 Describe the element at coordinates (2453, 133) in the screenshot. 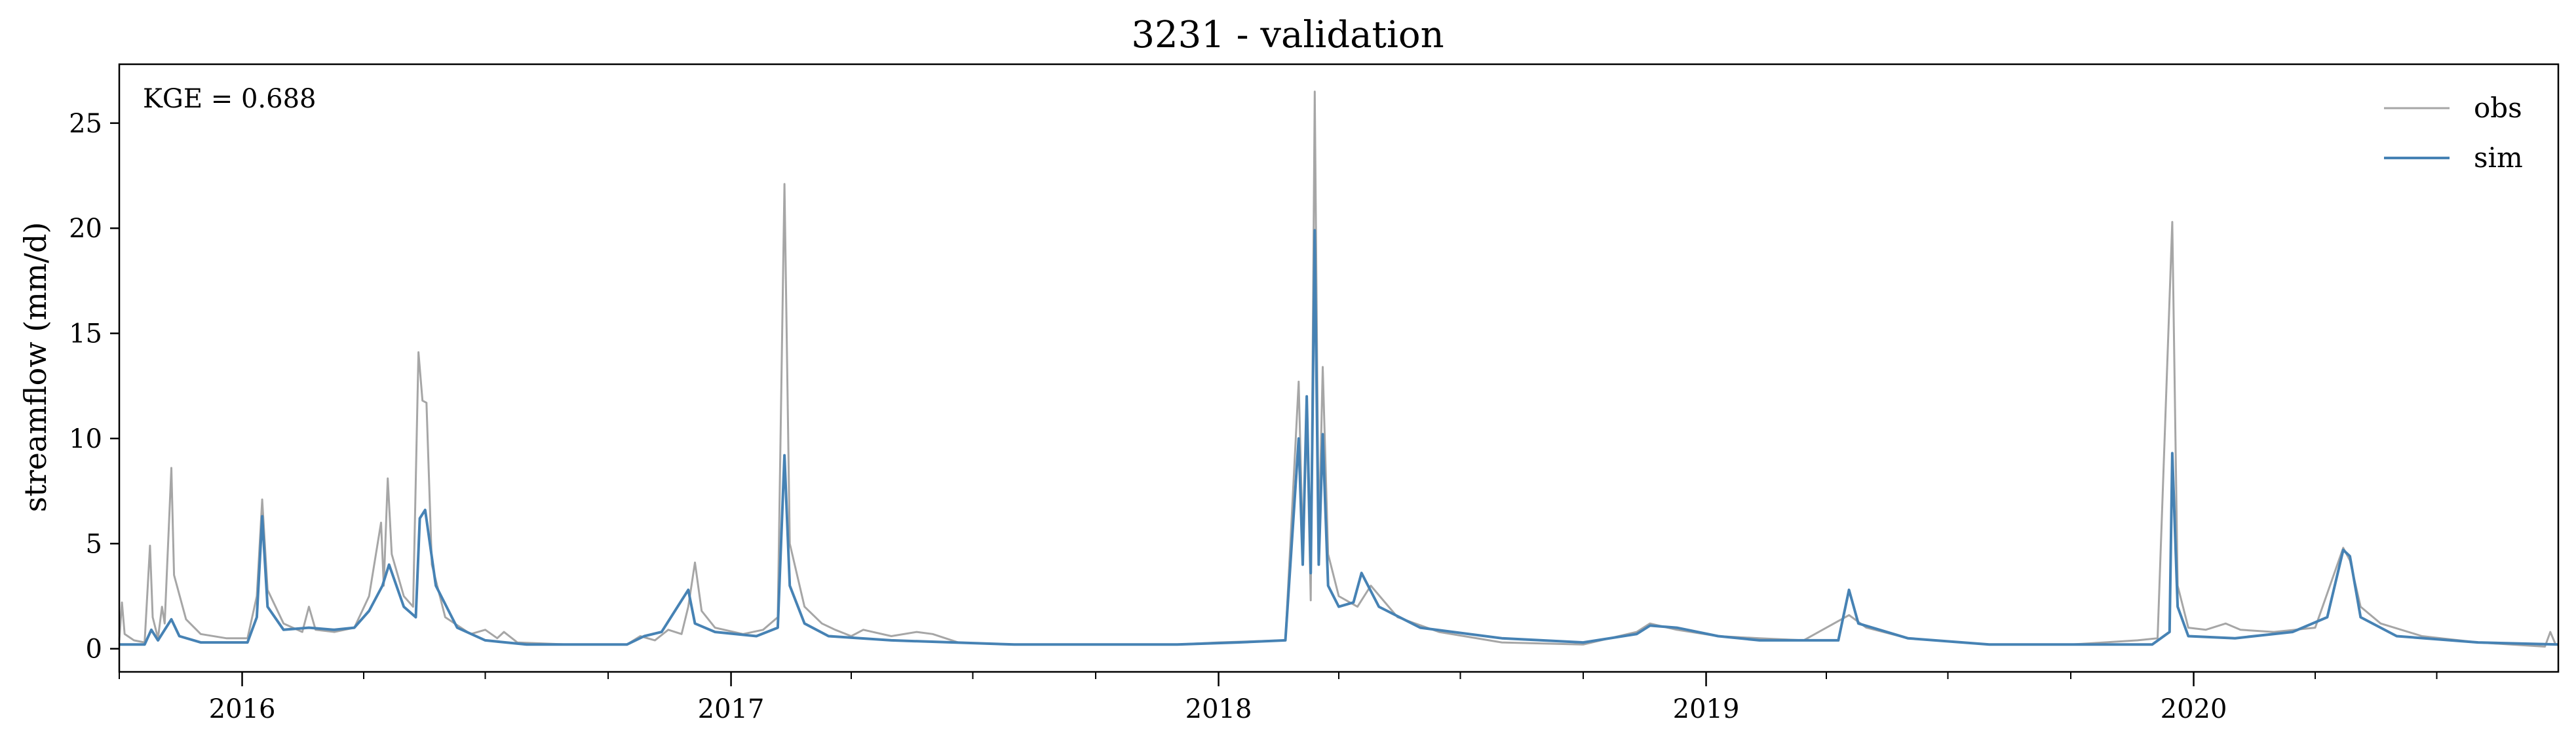

I see `legend: obs sim` at that location.